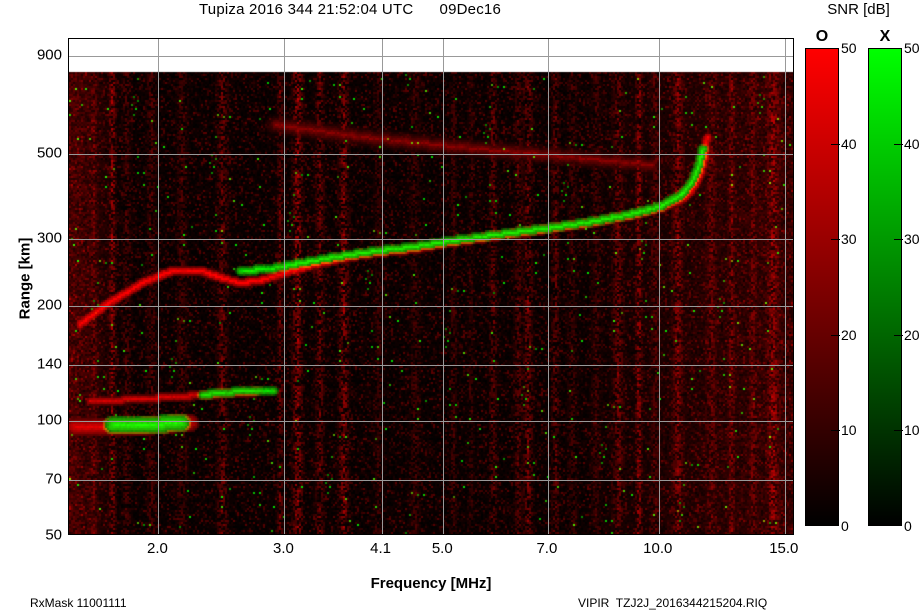 This screenshot has height=614, width=922. I want to click on x-tick-label: 15.0, so click(784, 548).